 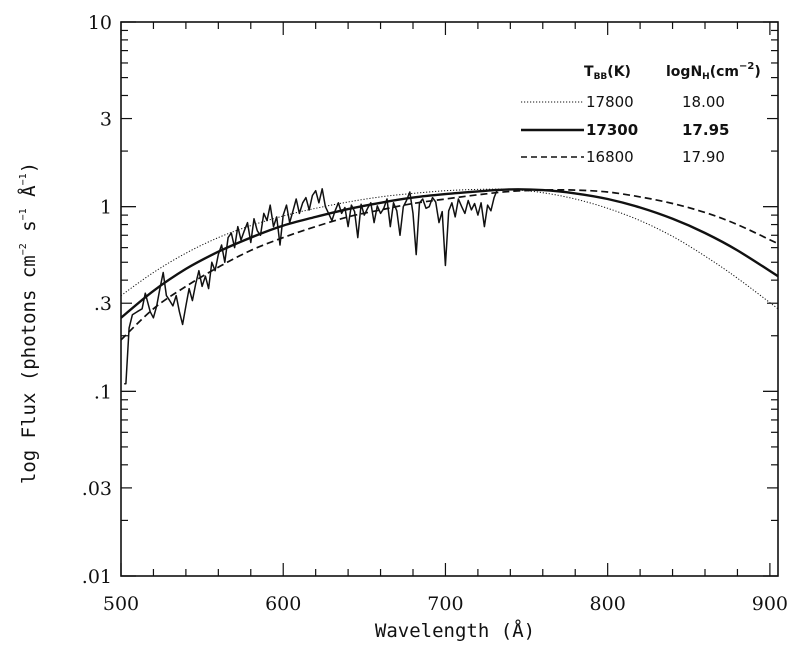 What do you see at coordinates (607, 73) in the screenshot?
I see `legend-header-tbb: TBB(K)` at bounding box center [607, 73].